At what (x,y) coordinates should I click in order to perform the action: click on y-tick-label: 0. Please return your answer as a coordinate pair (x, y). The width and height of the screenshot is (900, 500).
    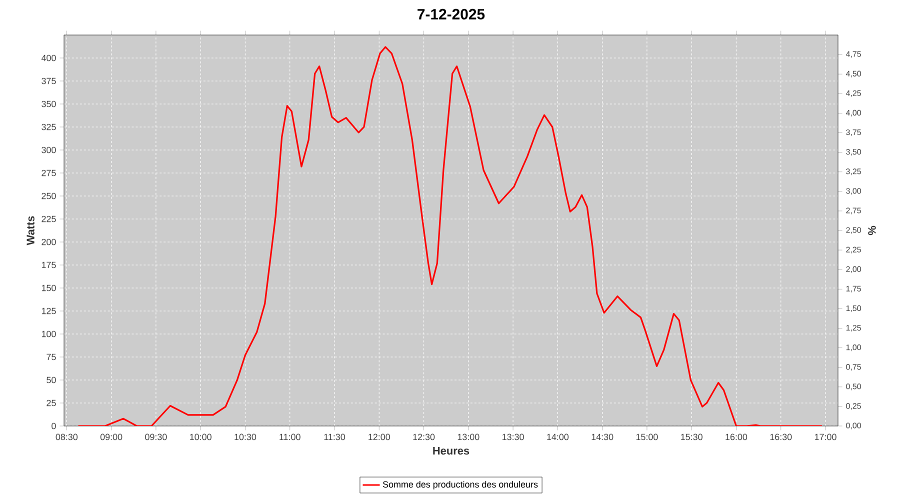
    Looking at the image, I should click on (54, 426).